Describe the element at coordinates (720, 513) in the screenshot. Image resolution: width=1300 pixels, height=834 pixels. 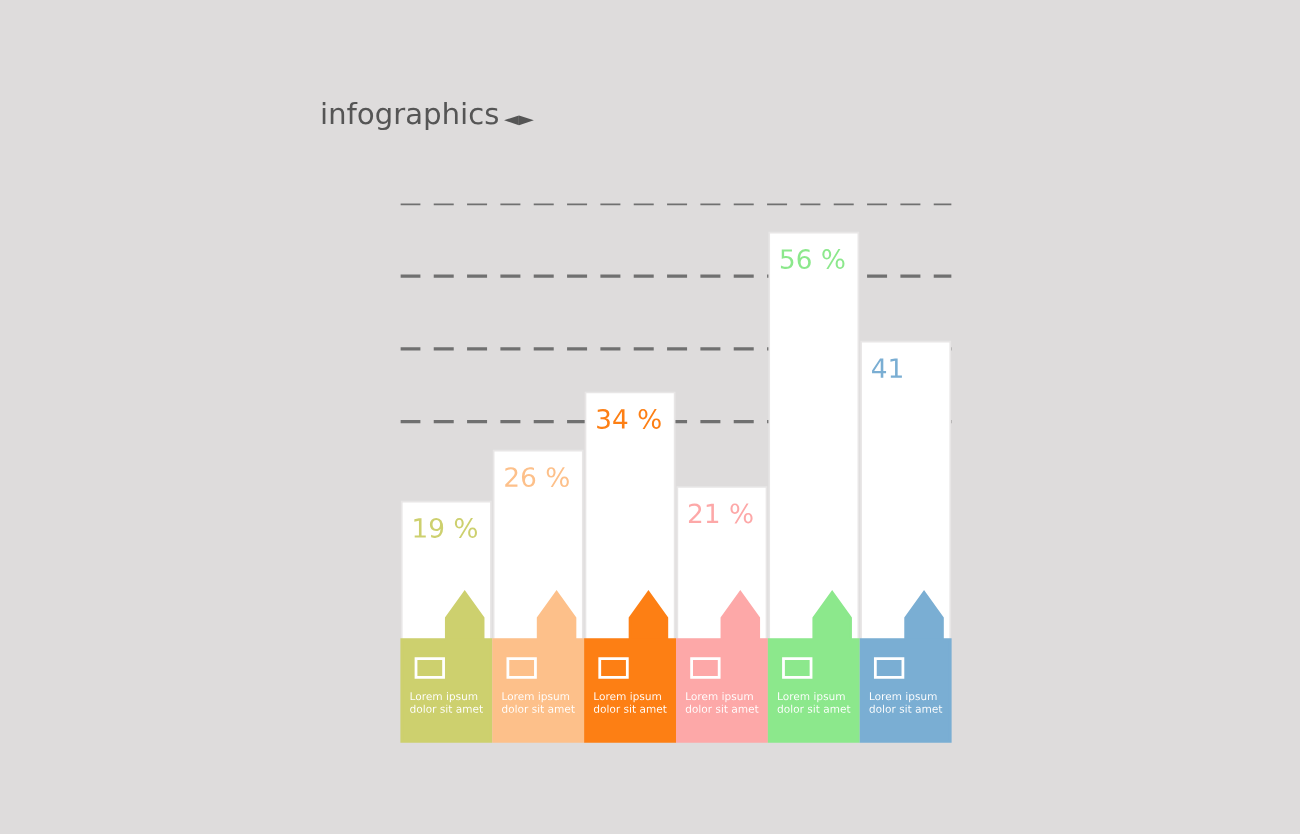
I see `data-label: 21 %` at that location.